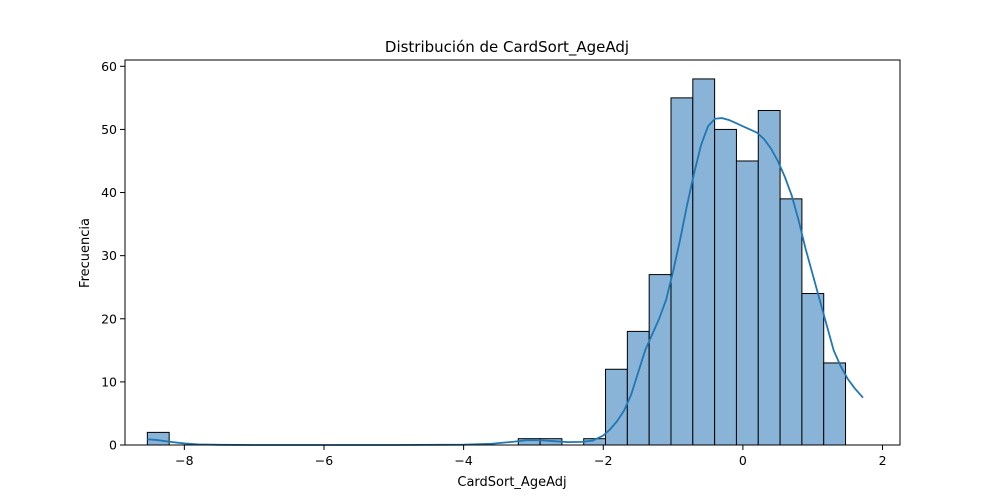  Describe the element at coordinates (109, 192) in the screenshot. I see `y-tick-label: 40` at that location.